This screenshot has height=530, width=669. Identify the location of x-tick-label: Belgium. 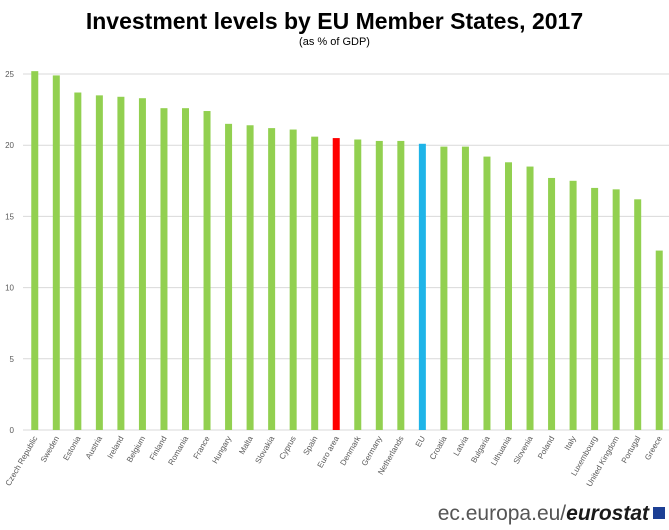
(136, 449).